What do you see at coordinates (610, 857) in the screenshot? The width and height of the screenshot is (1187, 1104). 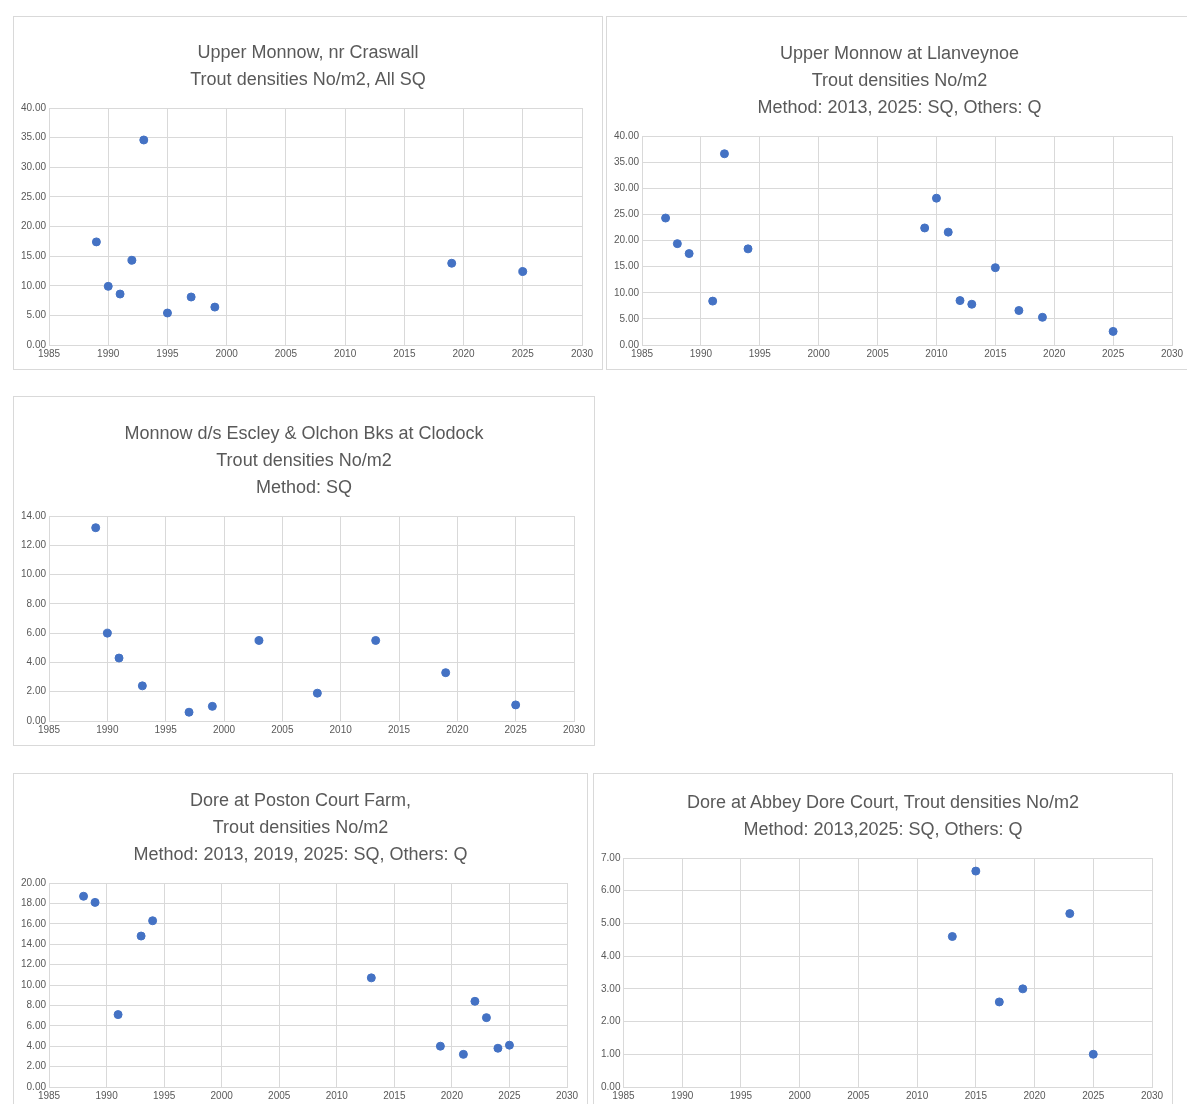 I see `y-tick-label: 7.00` at bounding box center [610, 857].